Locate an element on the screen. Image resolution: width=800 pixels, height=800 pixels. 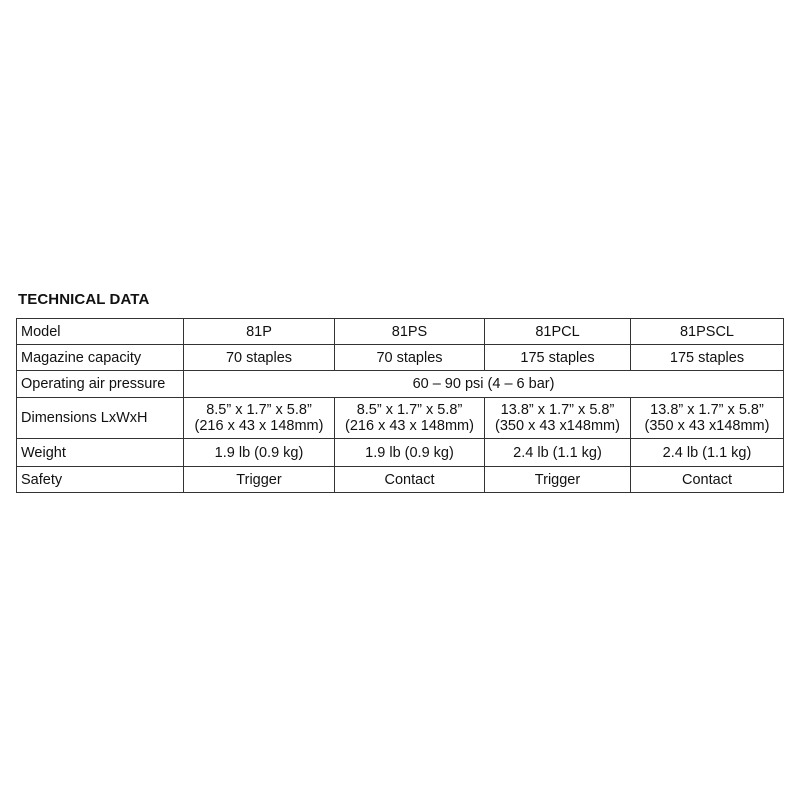
section-title: TECHNICAL DATA is located at coordinates (84, 299).